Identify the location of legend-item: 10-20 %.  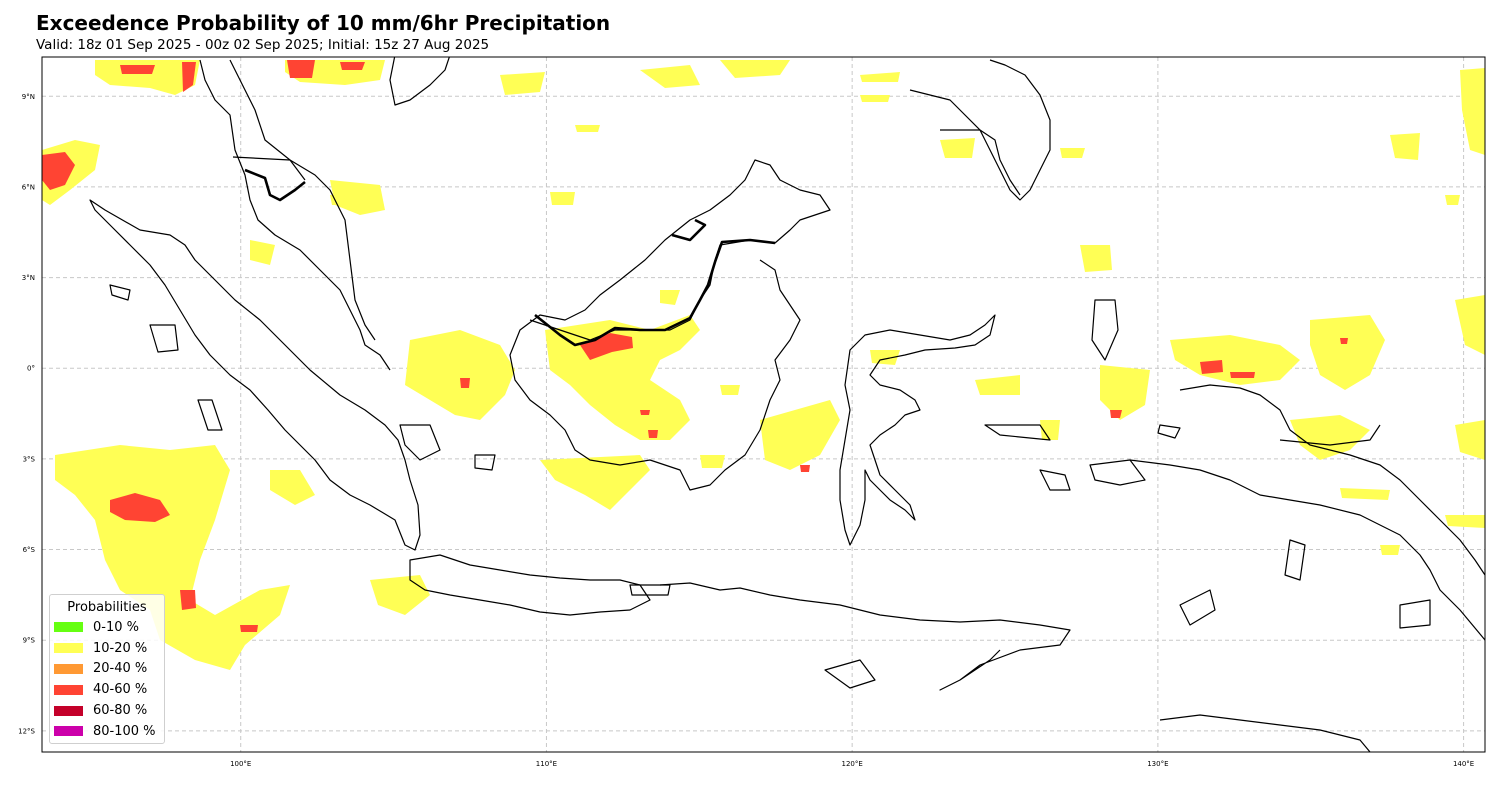
(107, 648).